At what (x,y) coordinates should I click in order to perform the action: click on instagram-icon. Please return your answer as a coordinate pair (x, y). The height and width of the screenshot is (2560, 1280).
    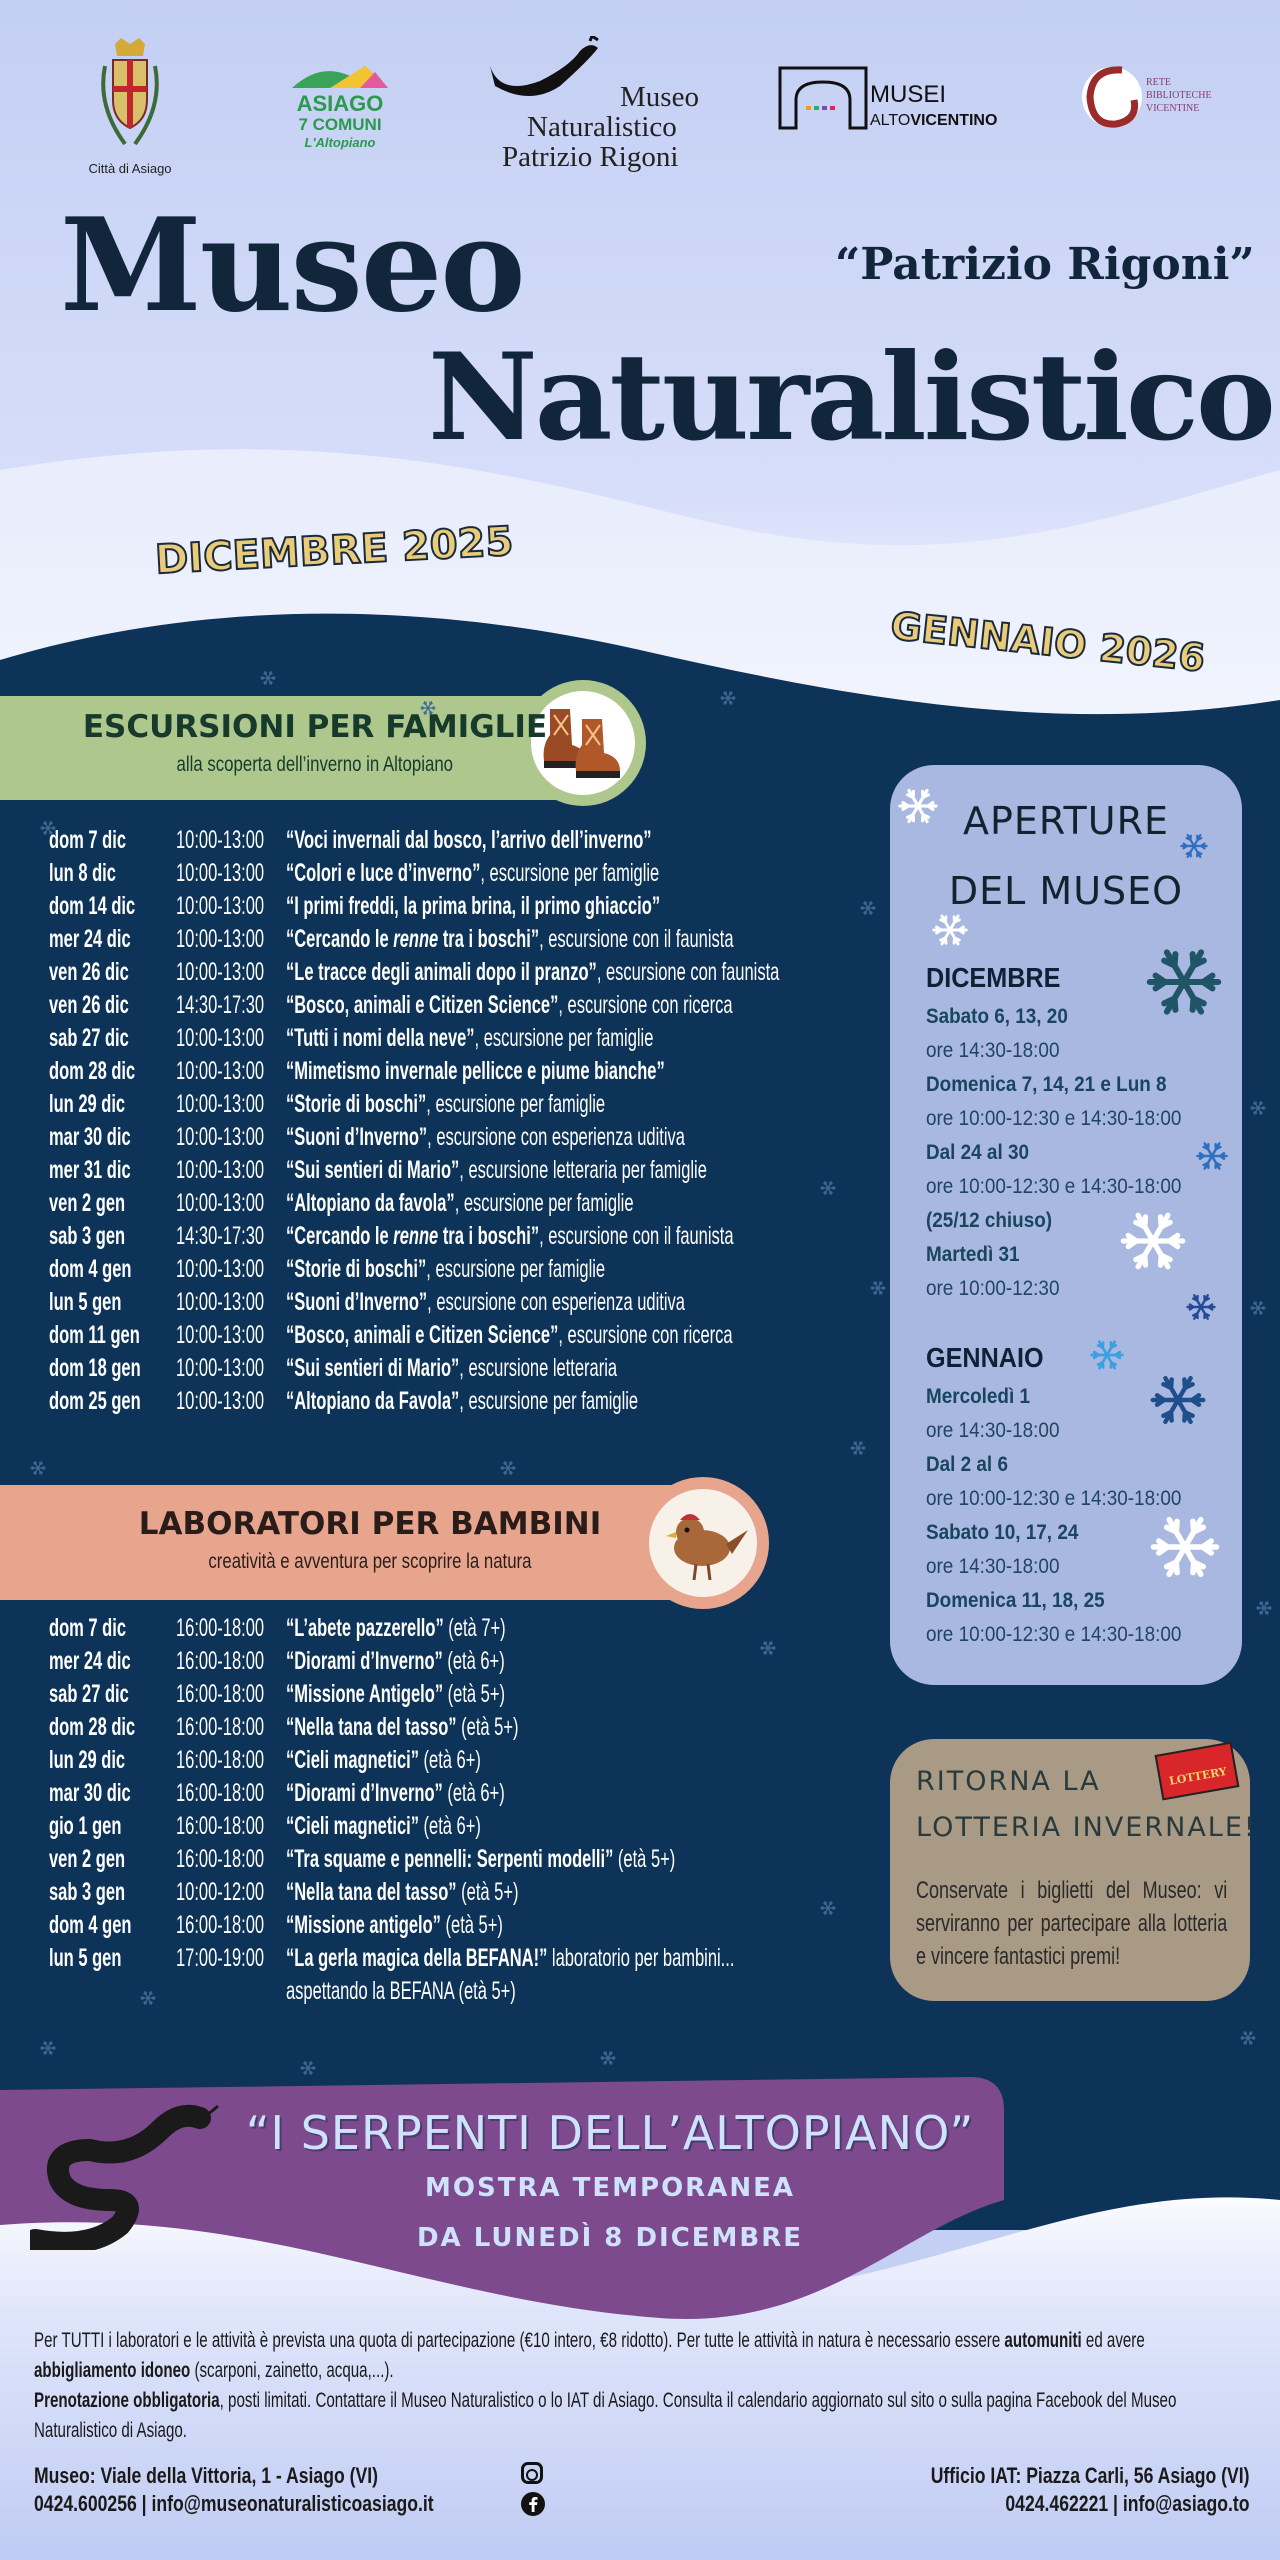
    Looking at the image, I should click on (532, 2473).